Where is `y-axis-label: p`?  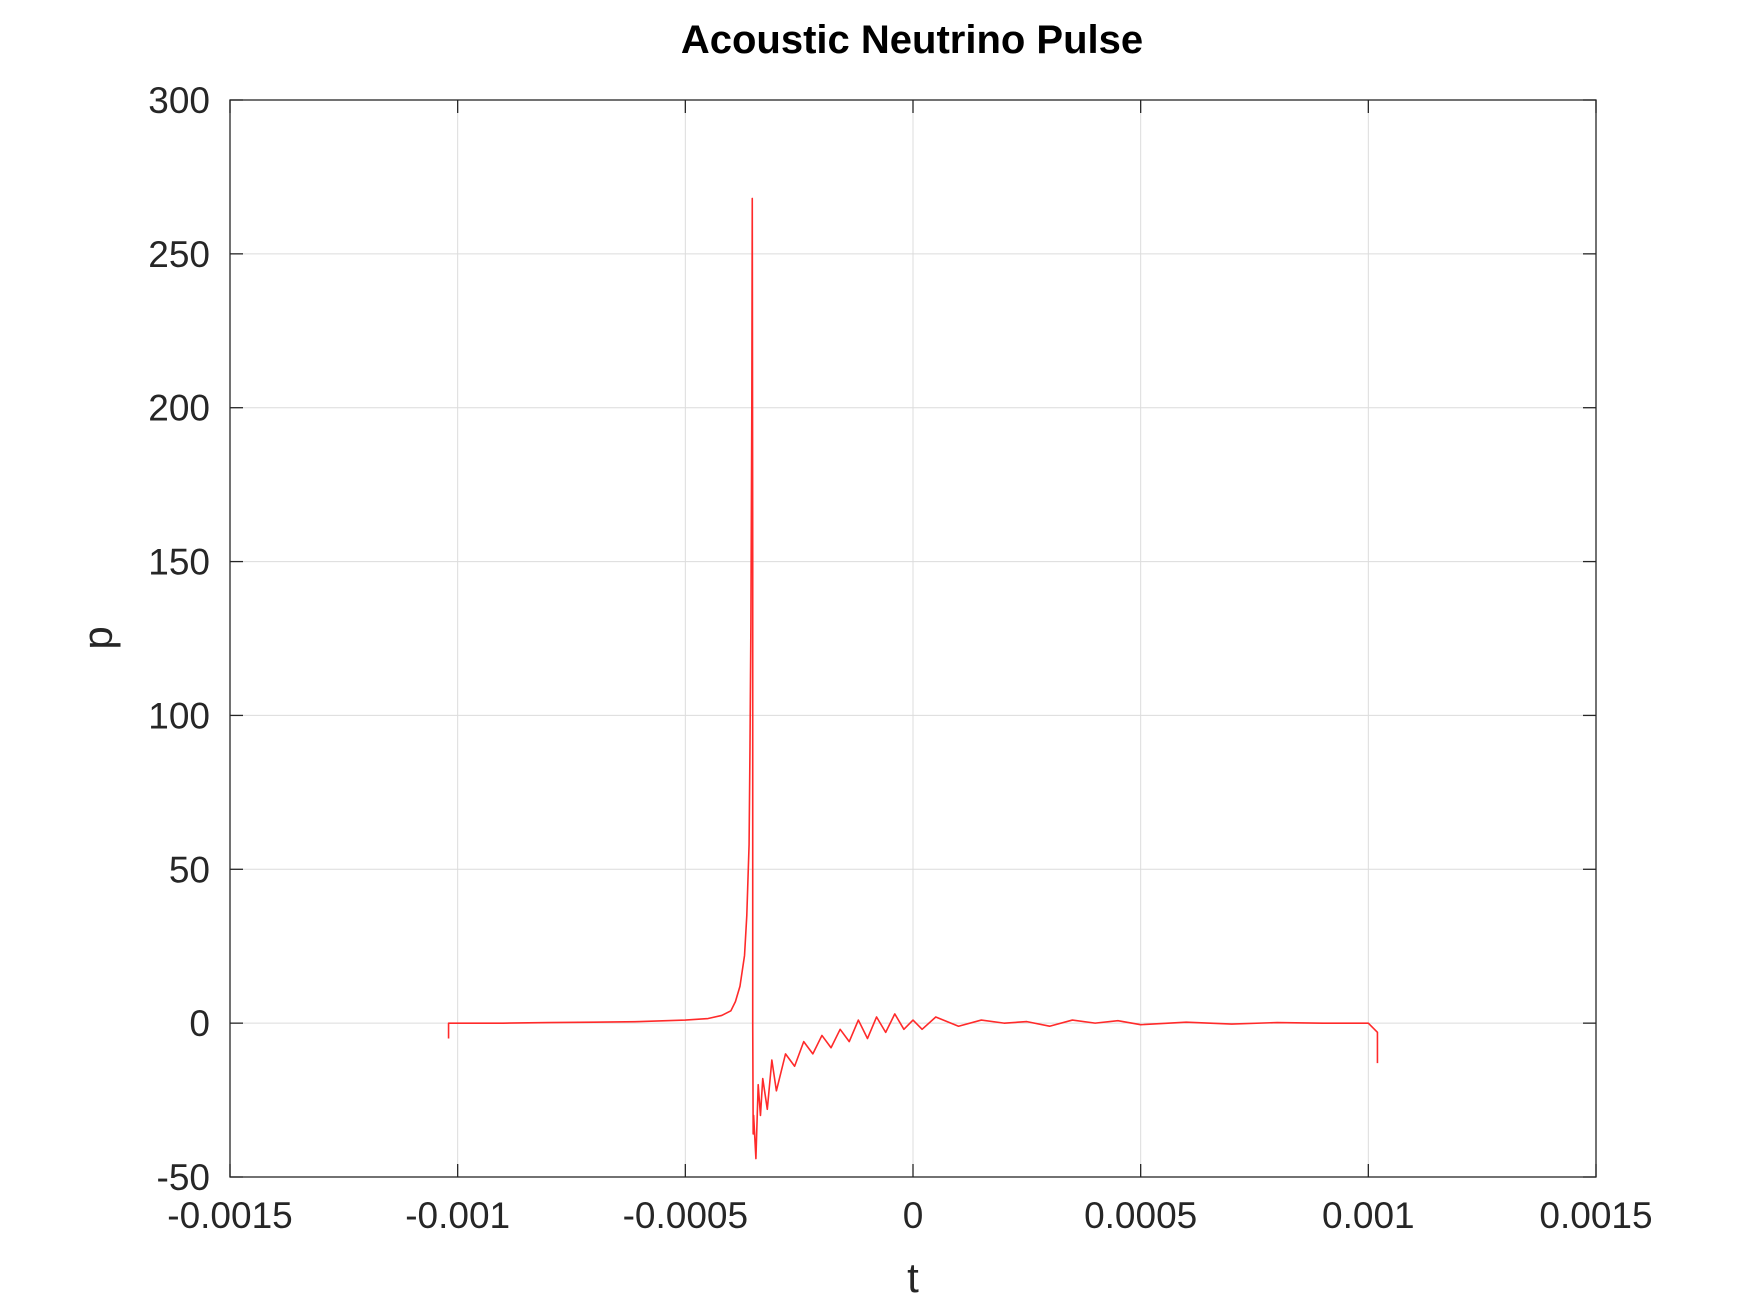 y-axis-label: p is located at coordinates (97, 637).